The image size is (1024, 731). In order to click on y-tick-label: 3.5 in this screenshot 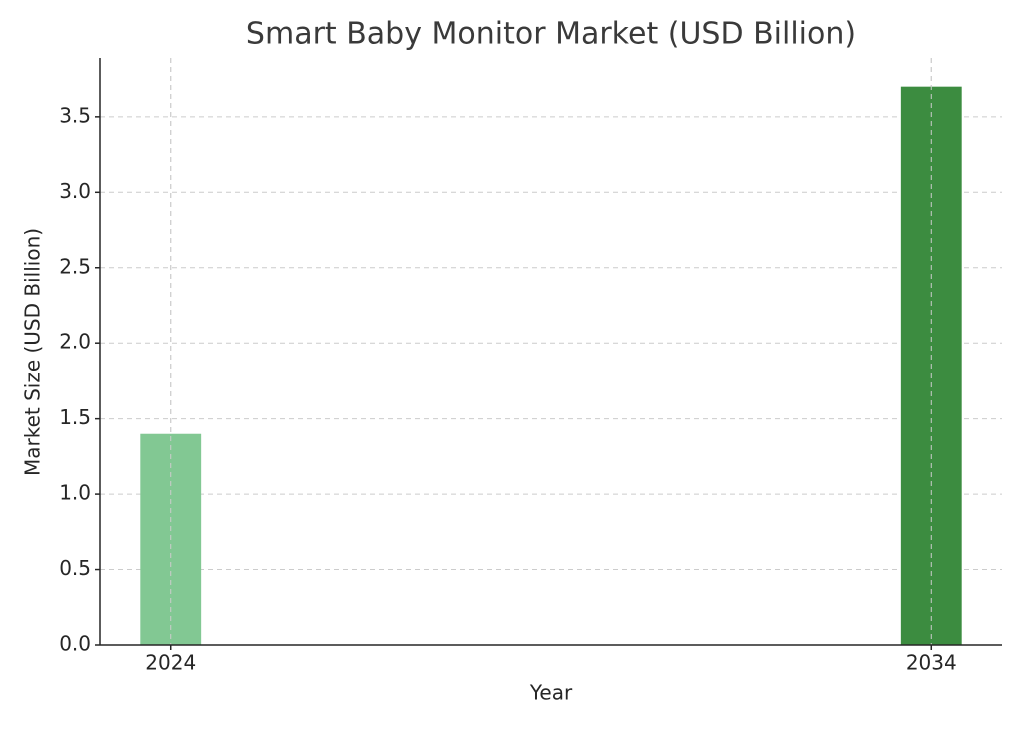, I will do `click(75, 115)`.